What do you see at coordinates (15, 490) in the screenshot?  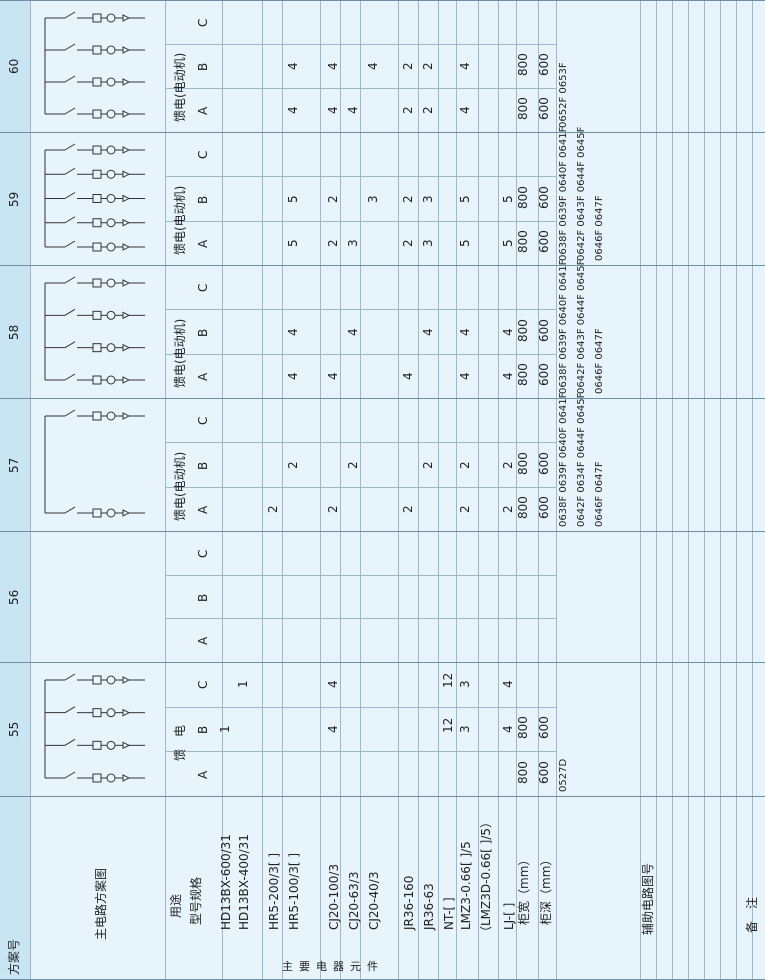 I see `header-band` at bounding box center [15, 490].